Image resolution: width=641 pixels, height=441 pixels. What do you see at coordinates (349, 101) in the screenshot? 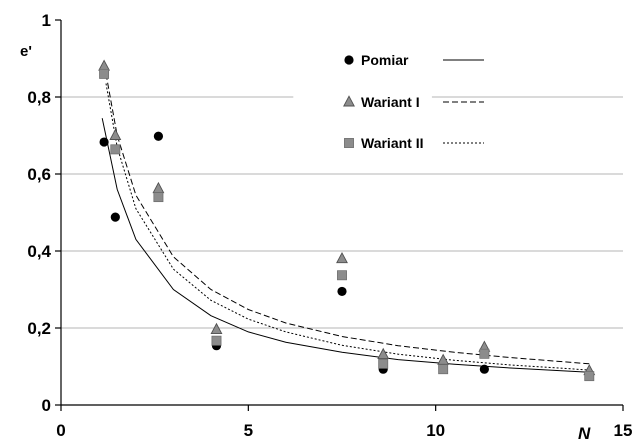
I see `legend-marker-wariant-i` at bounding box center [349, 101].